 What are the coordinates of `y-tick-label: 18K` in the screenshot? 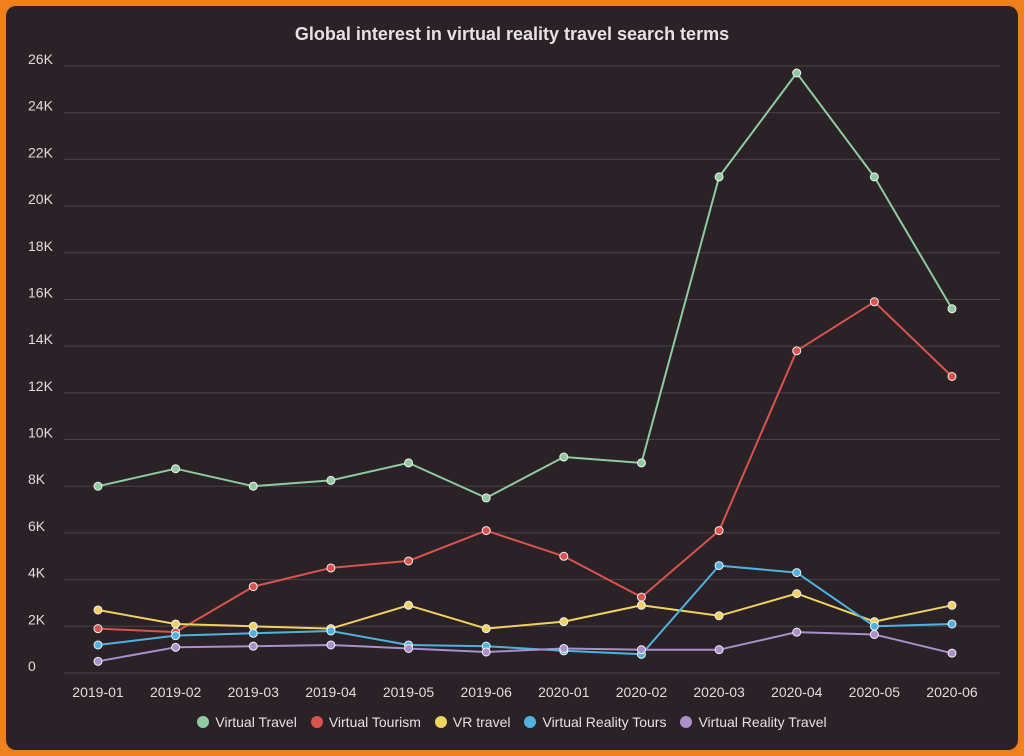 It's located at (41, 246).